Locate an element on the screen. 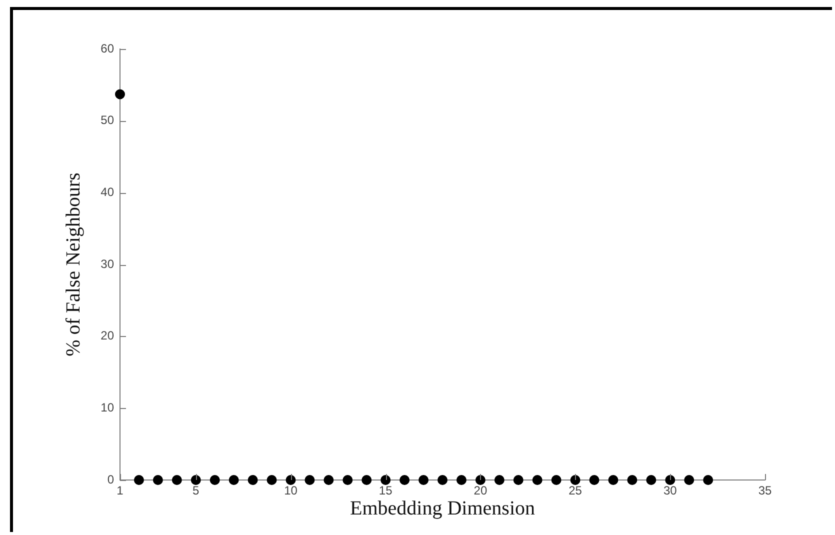 Image resolution: width=835 pixels, height=535 pixels. x-tick-label: 30 is located at coordinates (670, 491).